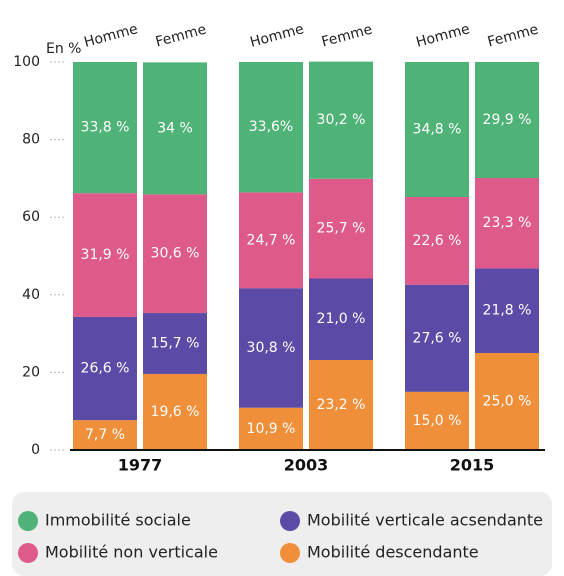  What do you see at coordinates (35, 450) in the screenshot?
I see `y-tick-label: 0` at bounding box center [35, 450].